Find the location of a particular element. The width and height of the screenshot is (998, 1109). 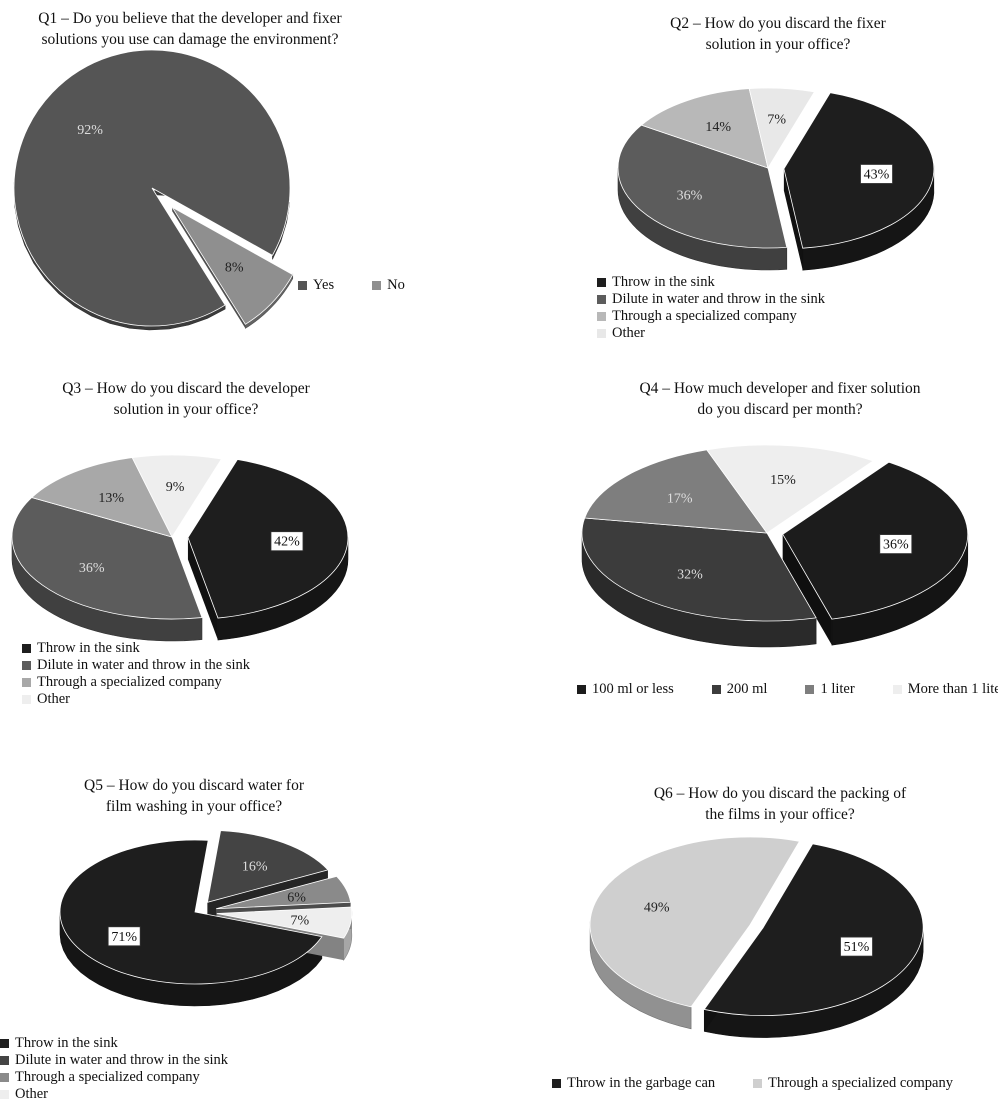

legend-item: More than 1 liter is located at coordinates (945, 689).